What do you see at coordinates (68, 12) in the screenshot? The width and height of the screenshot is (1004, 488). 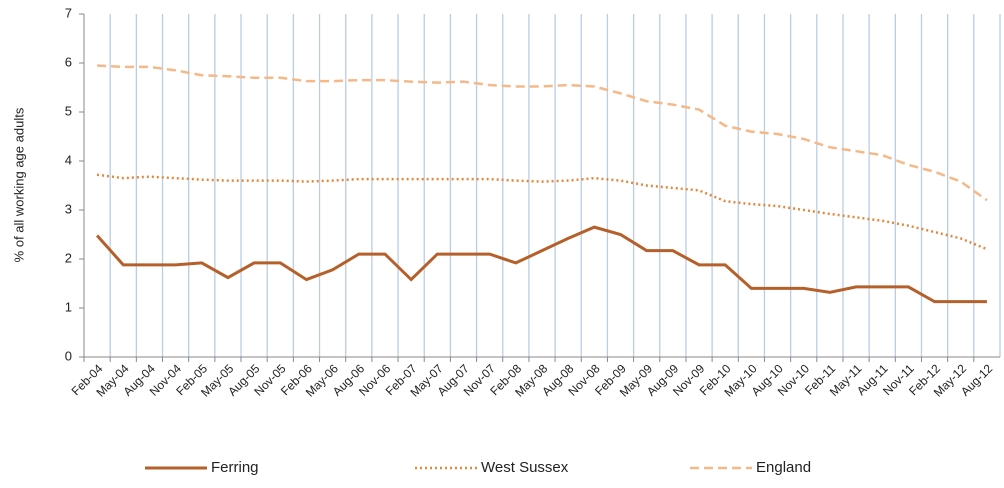 I see `y-tick-label: 7` at bounding box center [68, 12].